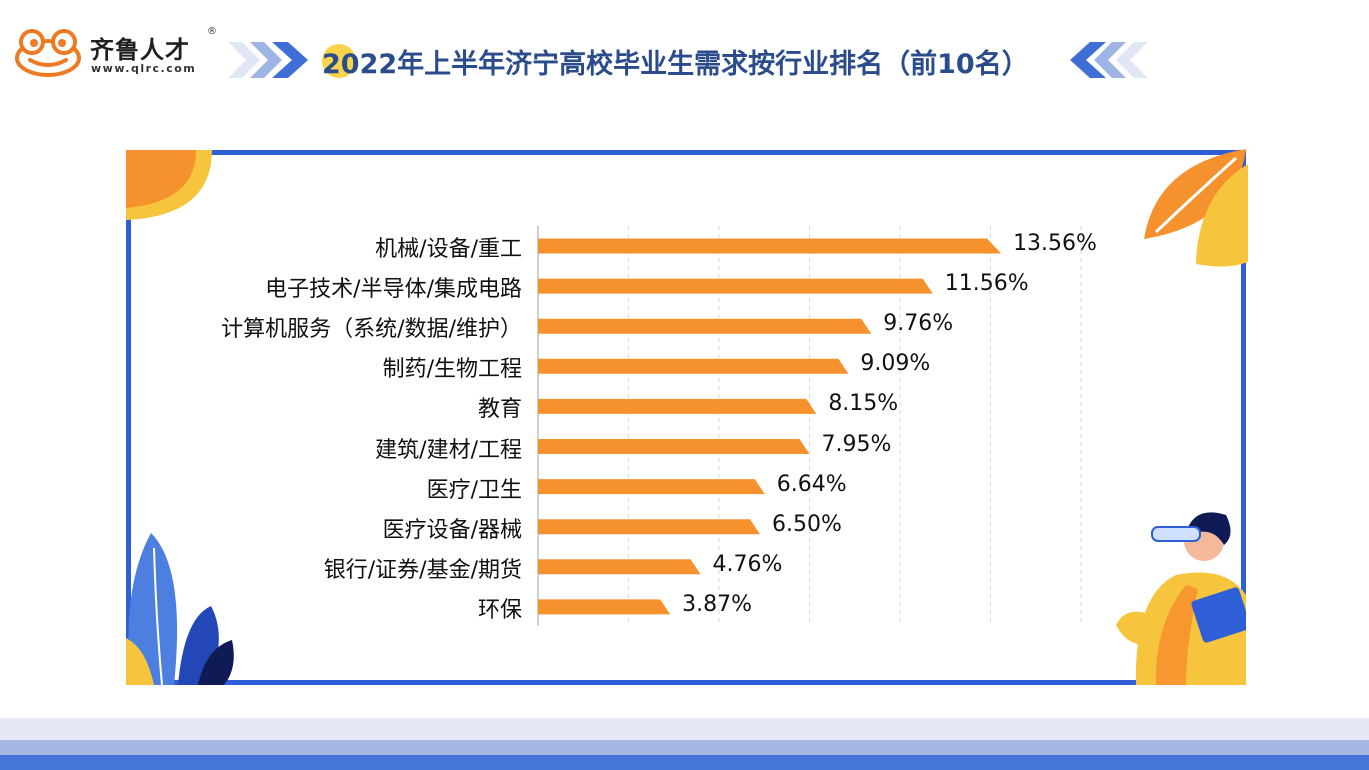  What do you see at coordinates (863, 404) in the screenshot?
I see `value-label: 8.15%` at bounding box center [863, 404].